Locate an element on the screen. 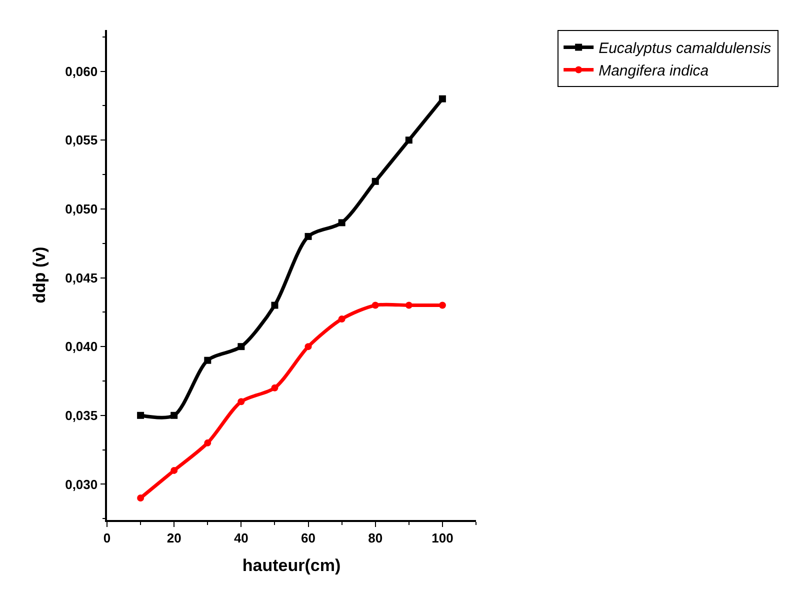  x-axis-title: hauteur(cm) is located at coordinates (291, 566).